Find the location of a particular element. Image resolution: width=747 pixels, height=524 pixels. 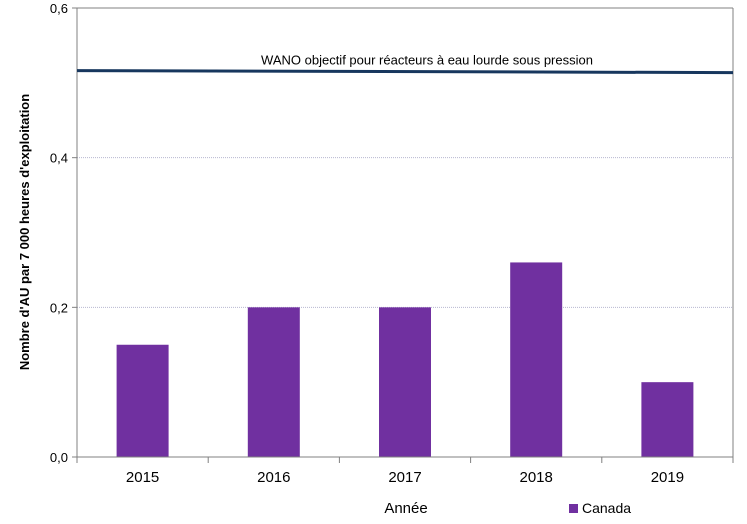

x-tick-label: 2018 is located at coordinates (536, 477).